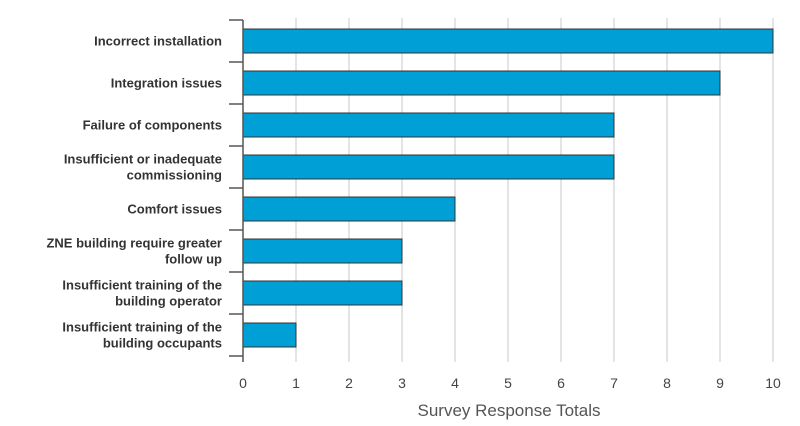  I want to click on category-label-line: Integration issues, so click(166, 83).